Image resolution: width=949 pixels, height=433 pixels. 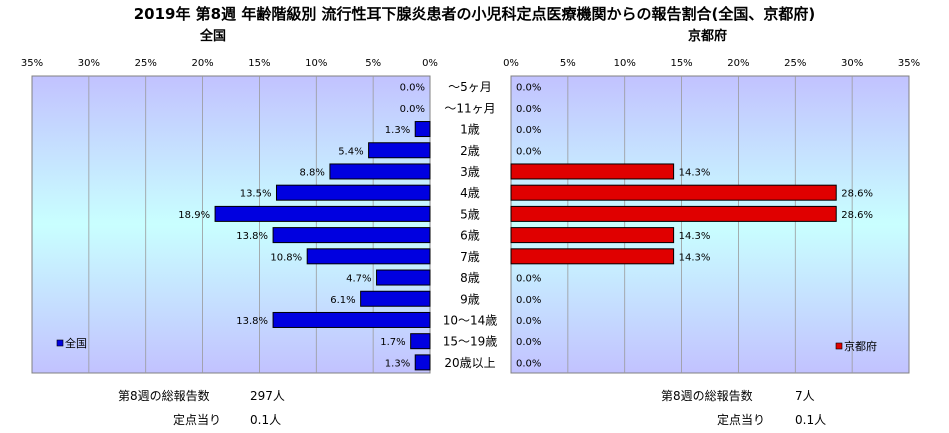 I want to click on left-panel-title: 全国, so click(x=213, y=36).